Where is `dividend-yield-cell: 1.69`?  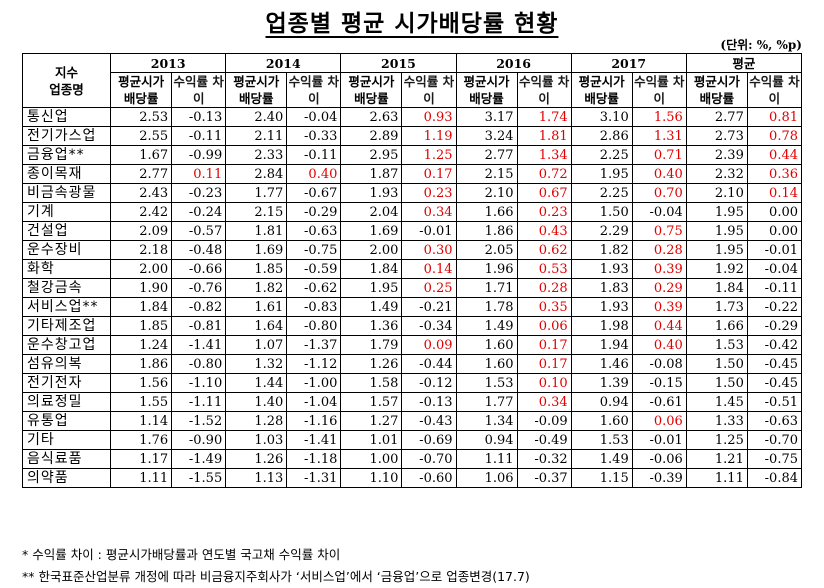
dividend-yield-cell: 1.69 is located at coordinates (371, 231).